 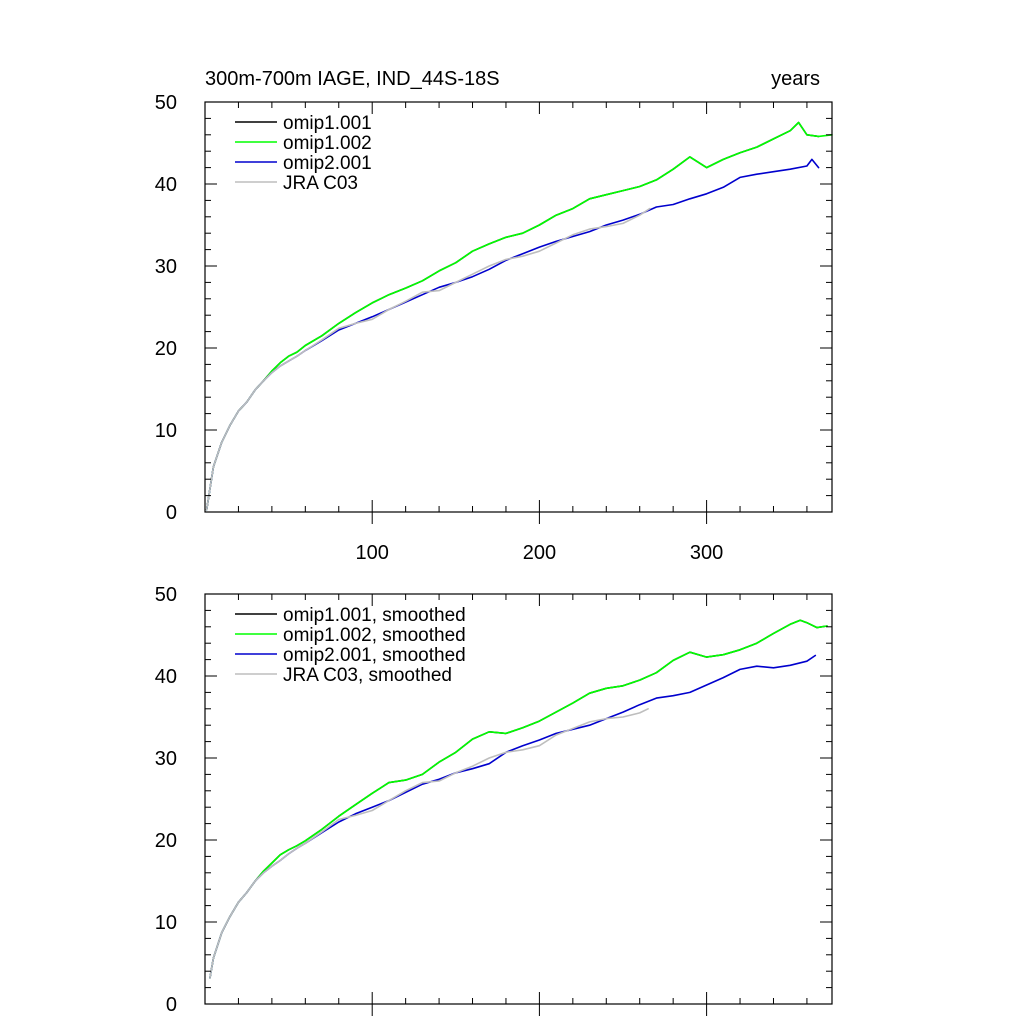 What do you see at coordinates (327, 123) in the screenshot?
I see `legend-label-omip1-001: omip1.001` at bounding box center [327, 123].